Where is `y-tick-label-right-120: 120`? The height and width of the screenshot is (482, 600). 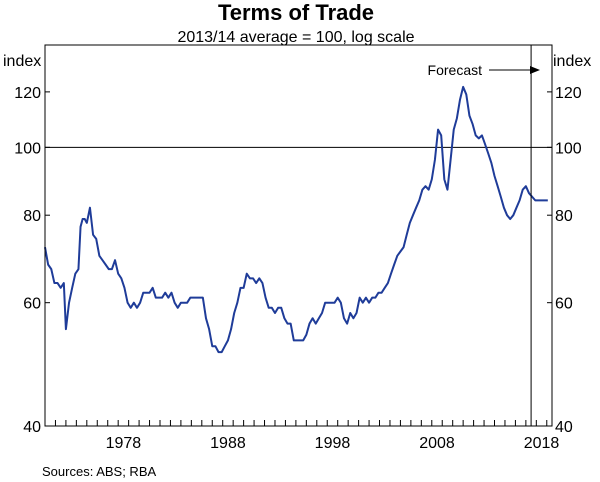
y-tick-label-right-120: 120 is located at coordinates (568, 93).